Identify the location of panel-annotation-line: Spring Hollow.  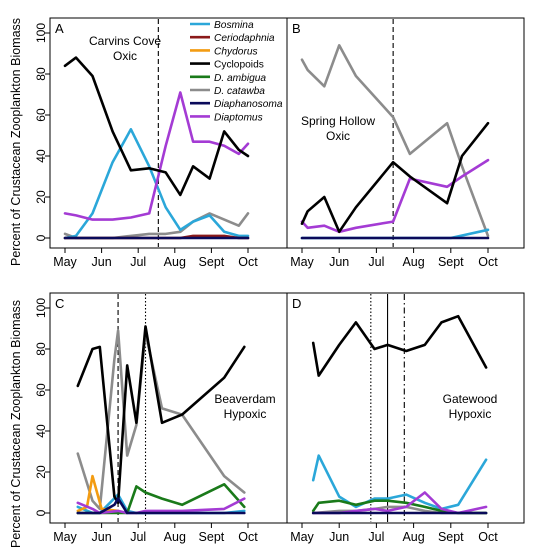
(338, 121).